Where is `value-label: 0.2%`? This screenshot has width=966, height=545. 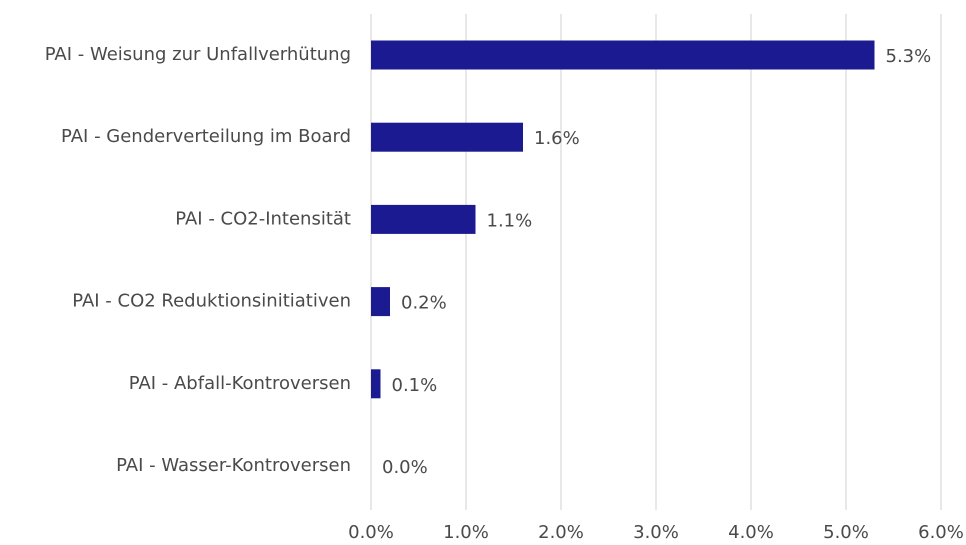
value-label: 0.2% is located at coordinates (424, 303).